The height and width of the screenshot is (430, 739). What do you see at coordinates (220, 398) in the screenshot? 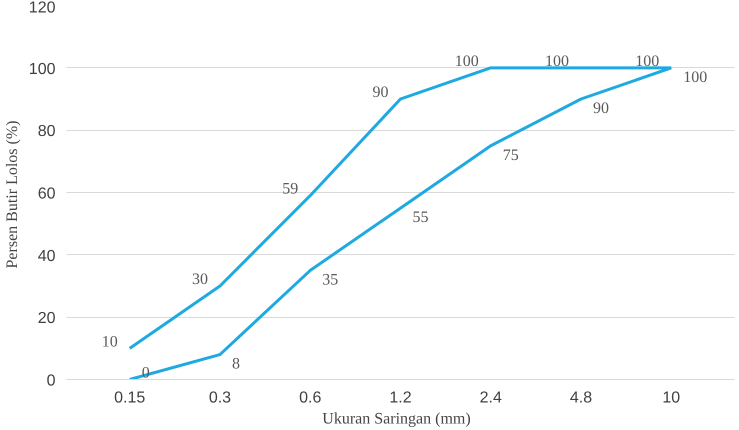
I see `x-tick-label: 0.3` at bounding box center [220, 398].